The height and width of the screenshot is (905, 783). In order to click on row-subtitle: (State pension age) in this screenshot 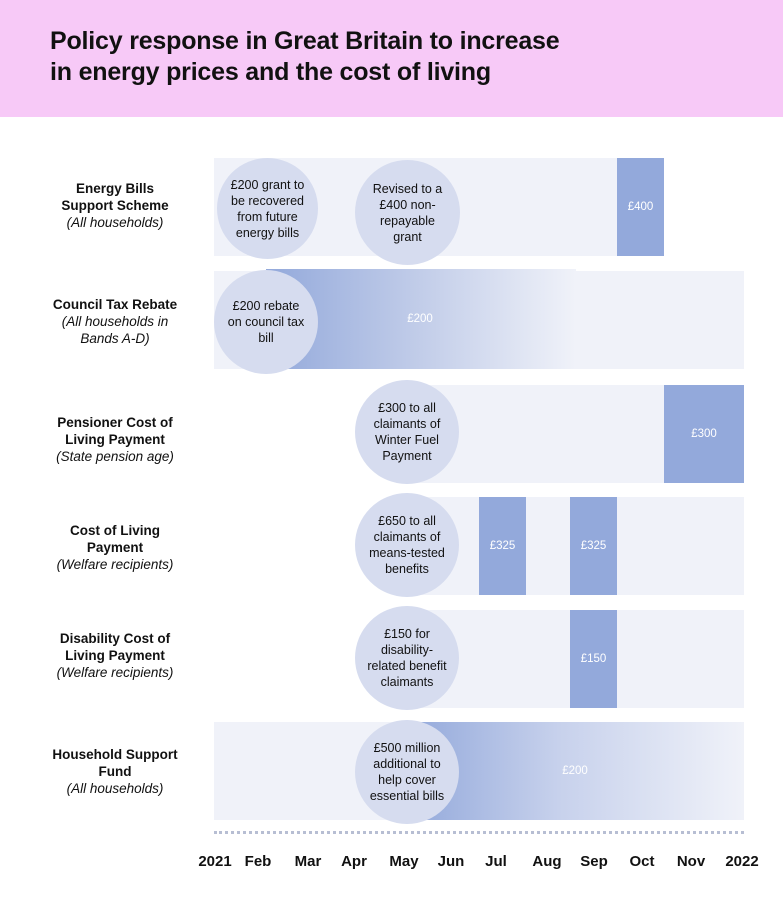, I will do `click(115, 456)`.